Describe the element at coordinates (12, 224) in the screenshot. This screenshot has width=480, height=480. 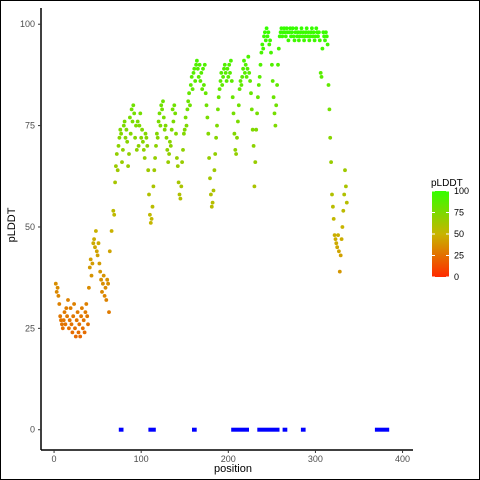
I see `y-axis-title: pLDDT` at that location.